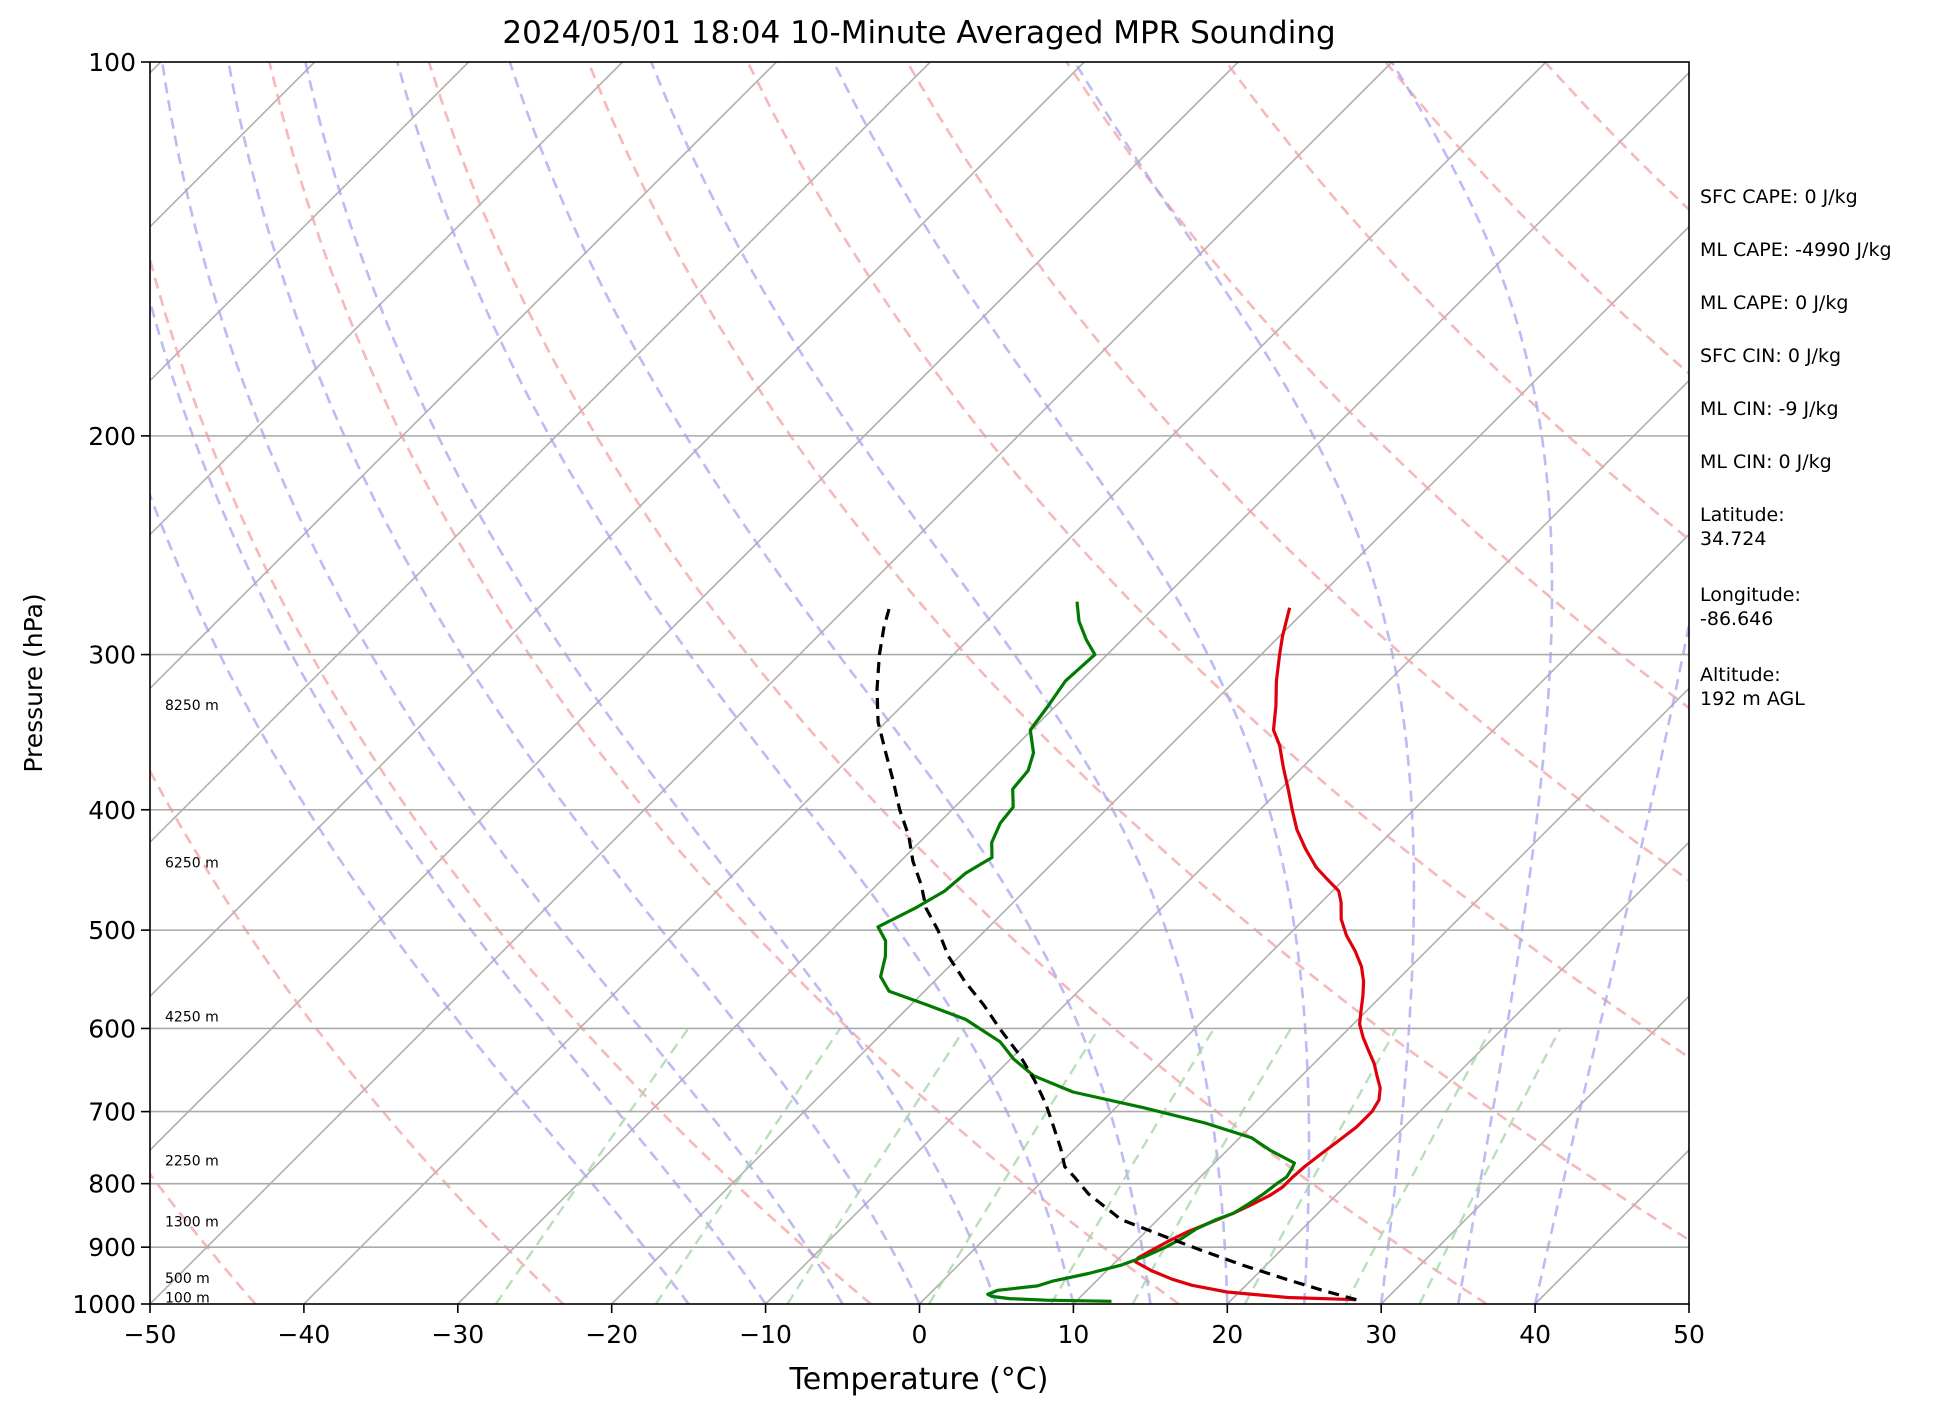 The height and width of the screenshot is (1406, 1933). Describe the element at coordinates (1766, 462) in the screenshot. I see `ml-cin-text-2: ML CIN: 0 J/kg` at that location.